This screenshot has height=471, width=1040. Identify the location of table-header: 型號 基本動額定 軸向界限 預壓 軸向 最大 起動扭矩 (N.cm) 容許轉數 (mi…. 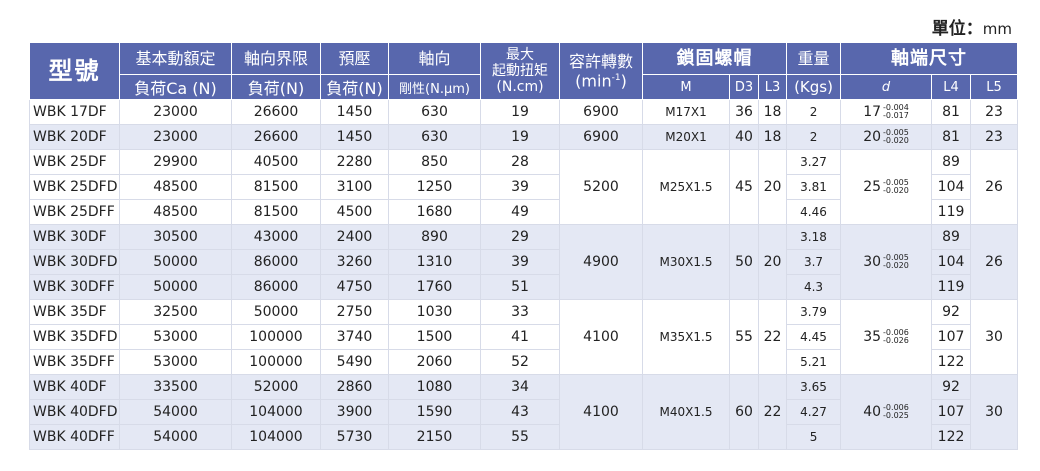
(524, 71).